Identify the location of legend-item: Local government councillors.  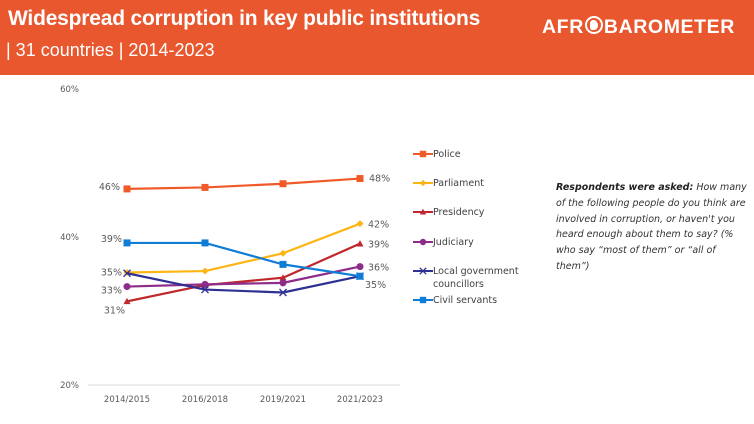
(483, 278).